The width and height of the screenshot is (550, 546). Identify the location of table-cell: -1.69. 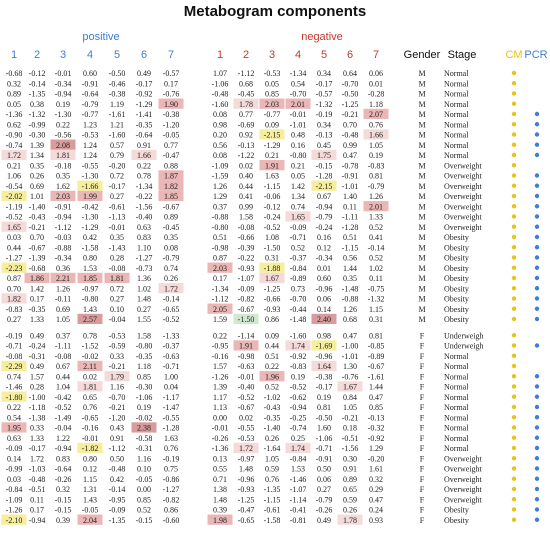
(324, 346).